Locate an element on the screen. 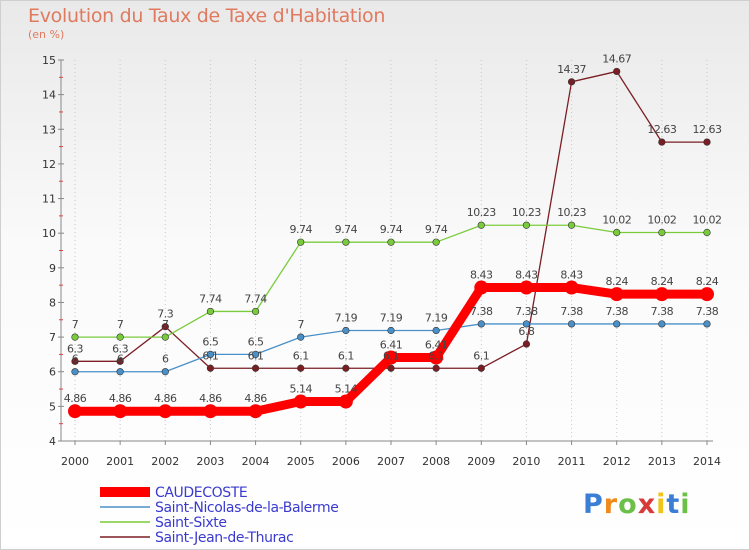 The height and width of the screenshot is (550, 750). legend-label: CAUDECOSTE is located at coordinates (201, 493).